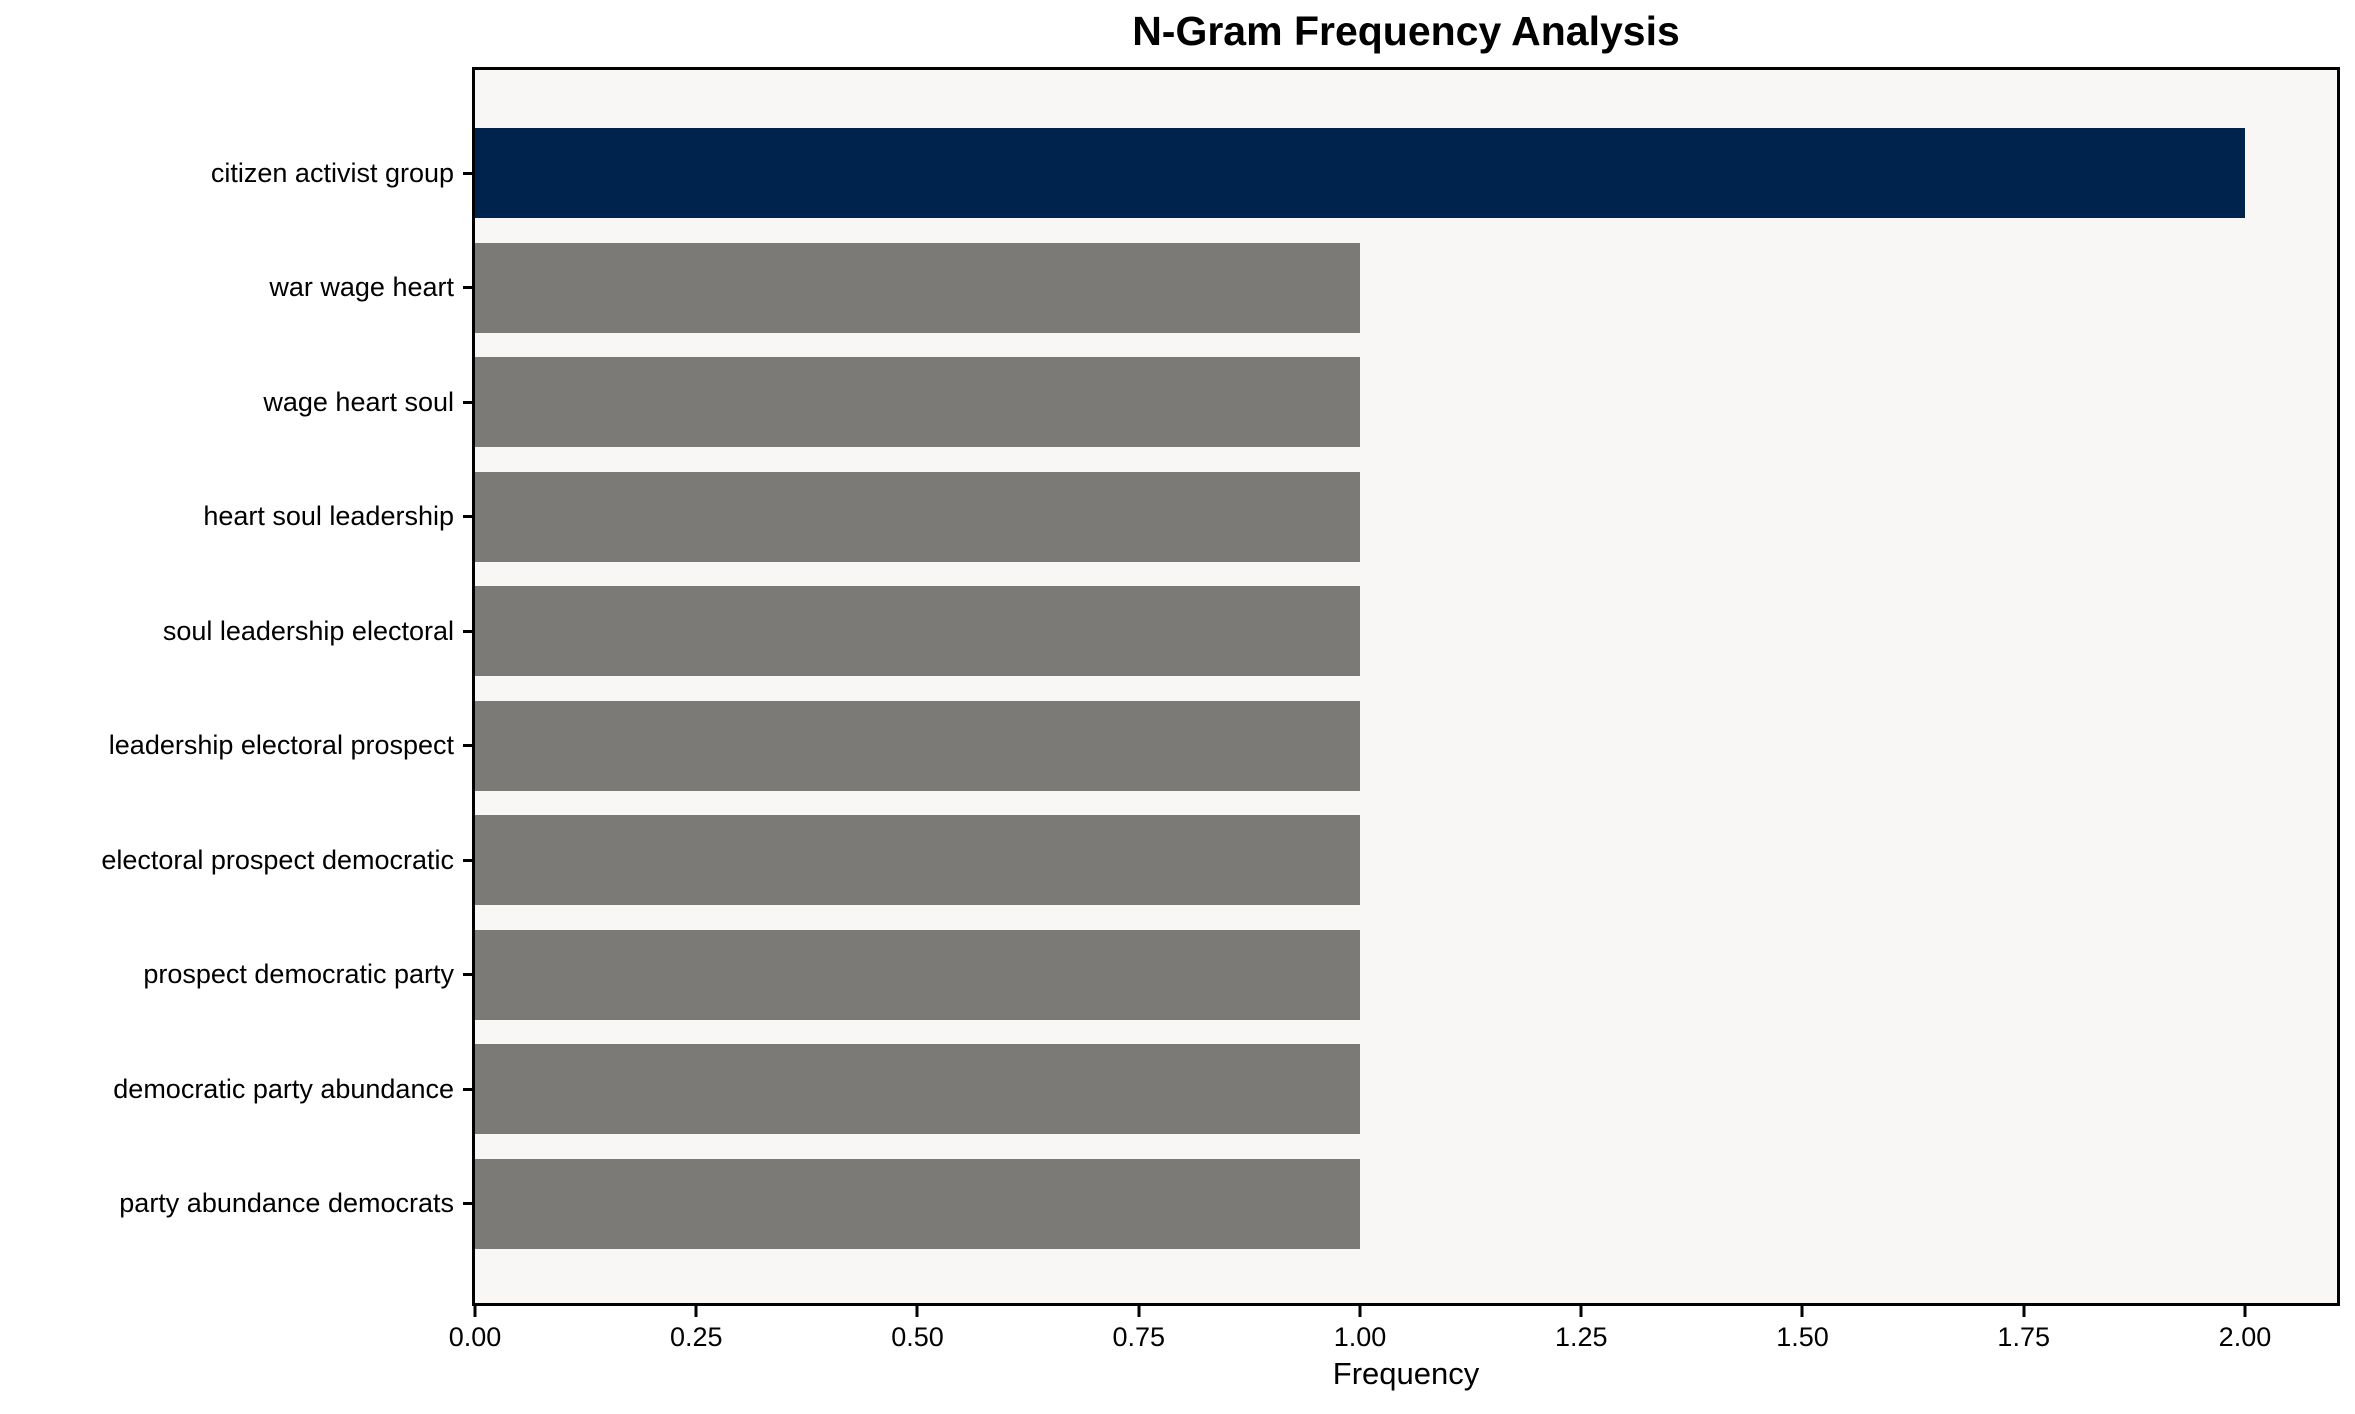 This screenshot has width=2355, height=1414. I want to click on y-tick-row: leadership electoral prospect, so click(236, 746).